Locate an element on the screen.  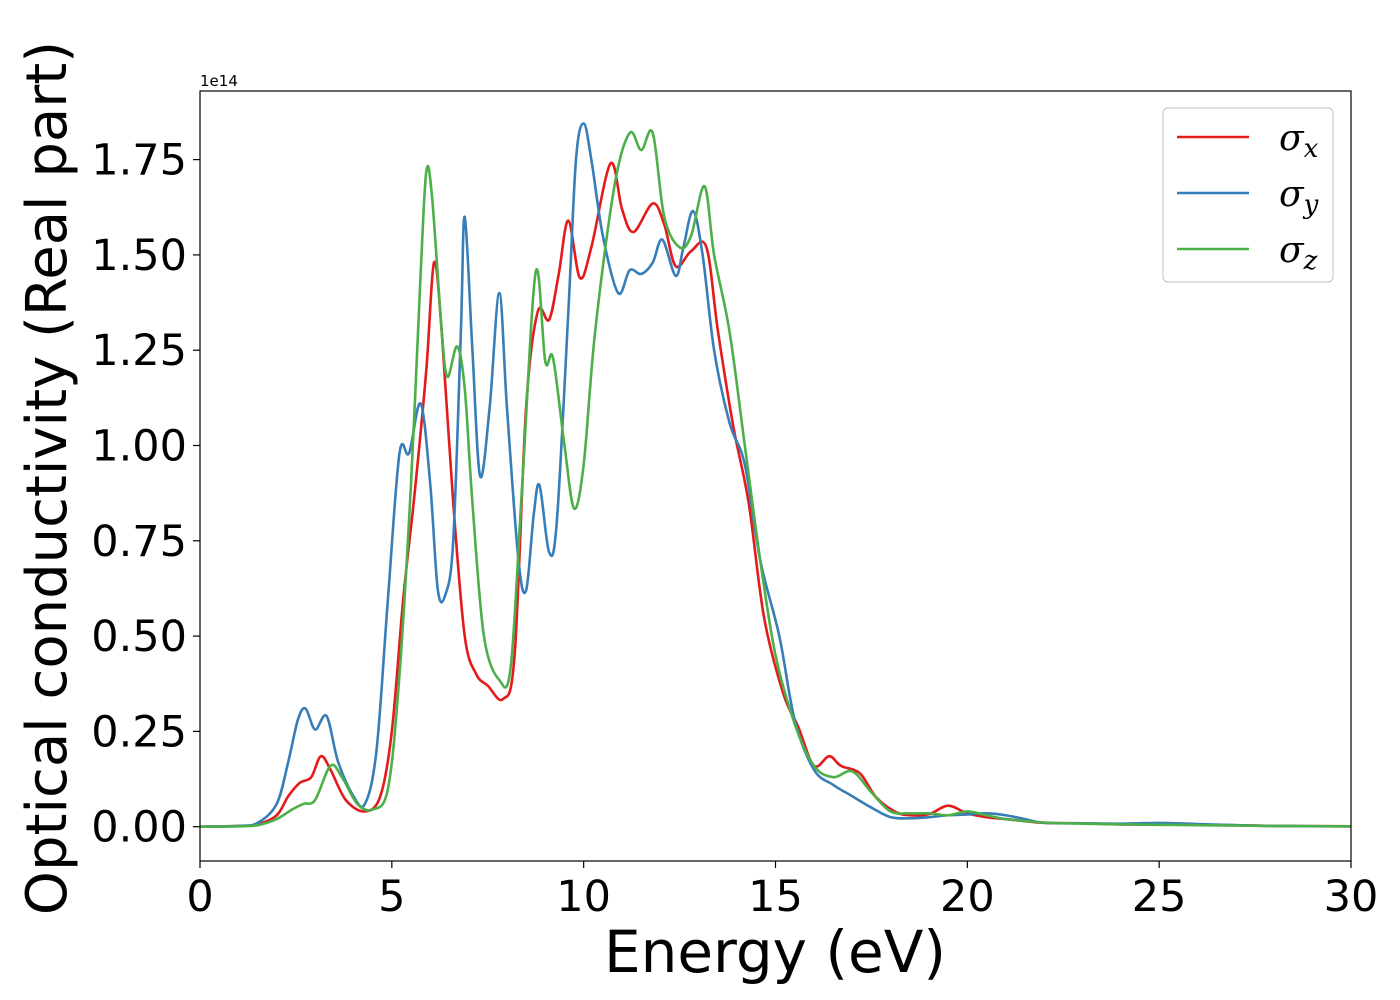
legend-box is located at coordinates (1248, 195).